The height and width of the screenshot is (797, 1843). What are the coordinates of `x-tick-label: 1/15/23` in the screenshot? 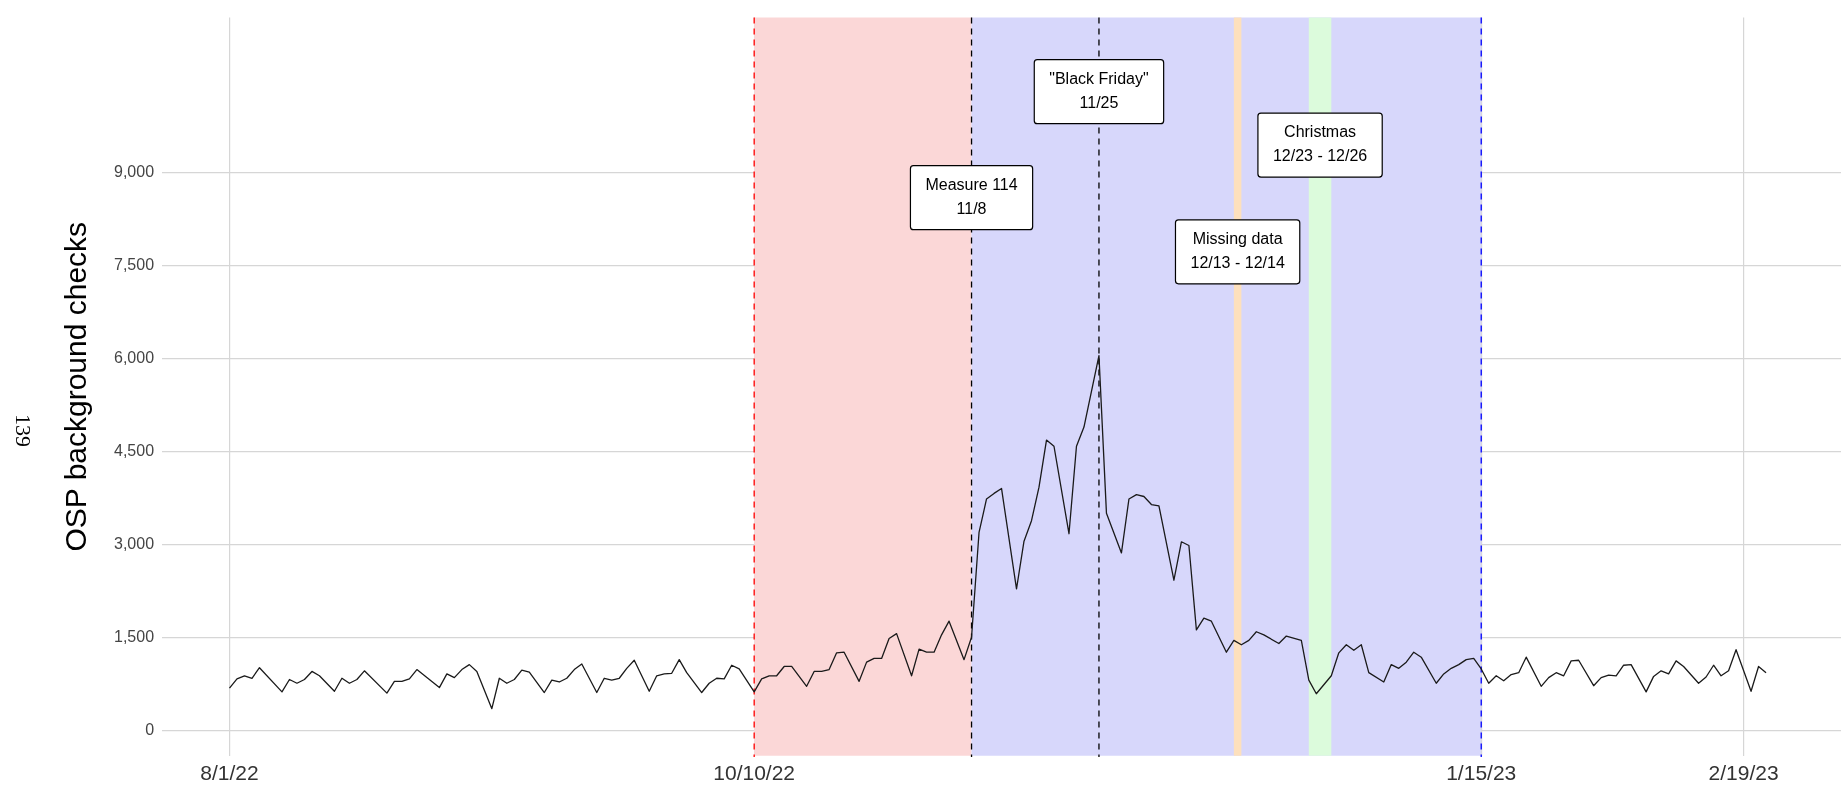 It's located at (1481, 773).